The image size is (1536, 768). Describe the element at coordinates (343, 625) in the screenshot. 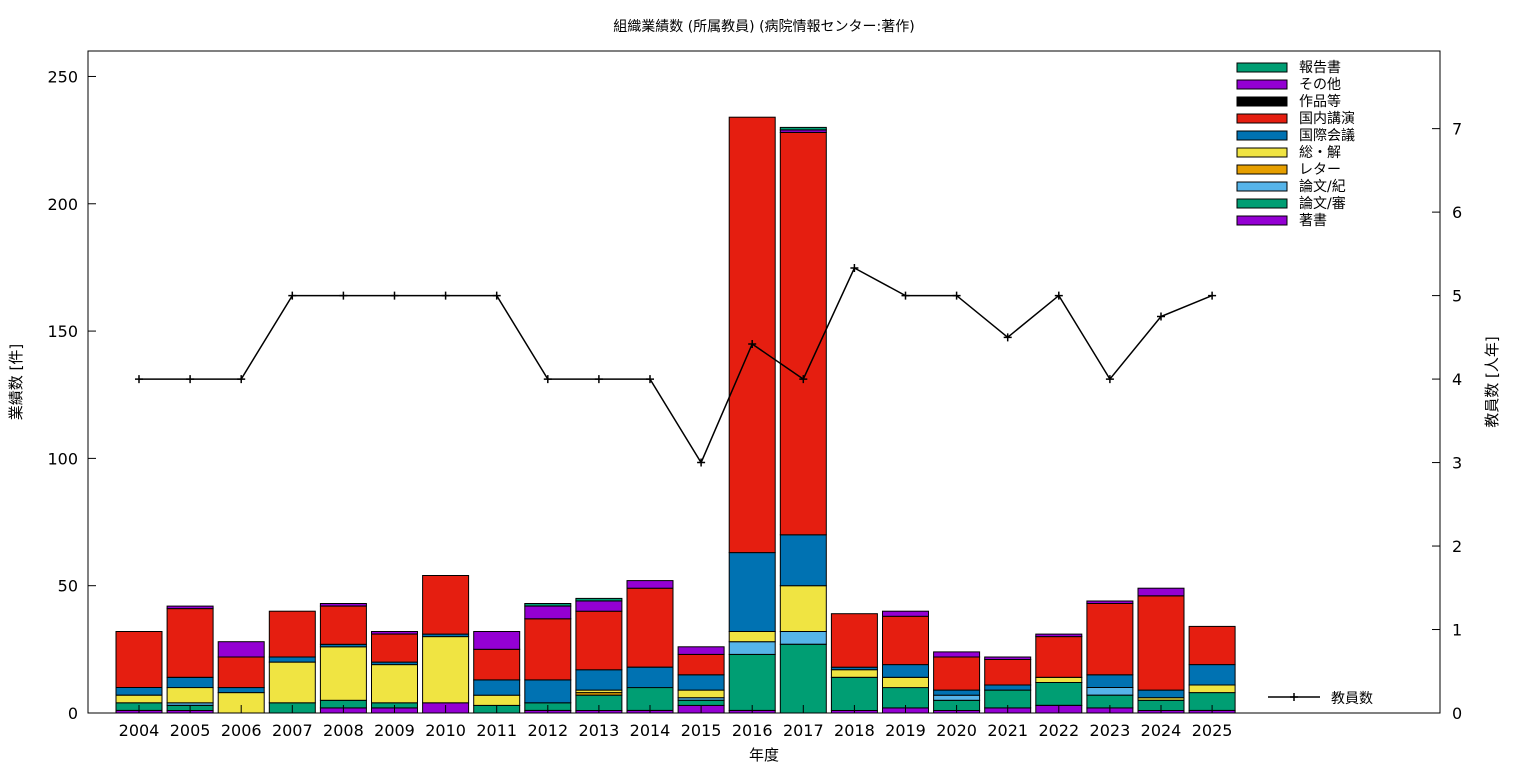

I see `bar-segment-2008-s6` at that location.